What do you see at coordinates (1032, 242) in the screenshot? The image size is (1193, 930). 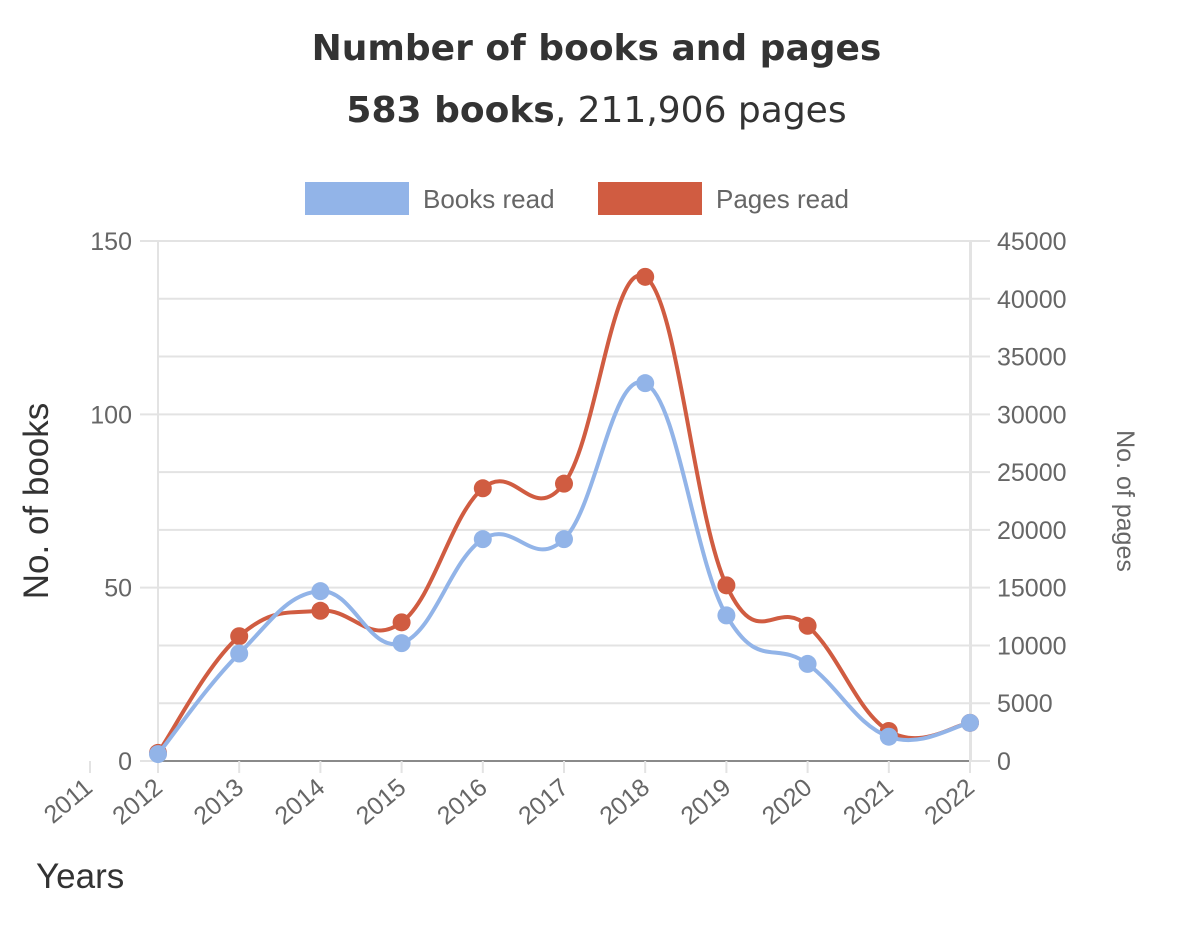 I see `y-right-tick-label: 45000` at bounding box center [1032, 242].